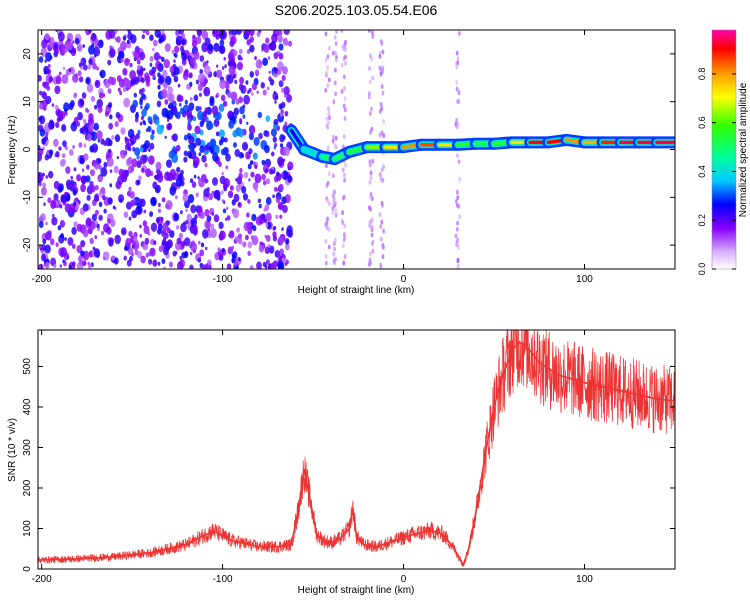 The width and height of the screenshot is (750, 600). Describe the element at coordinates (223, 579) in the screenshot. I see `x-tick-label: -100` at that location.